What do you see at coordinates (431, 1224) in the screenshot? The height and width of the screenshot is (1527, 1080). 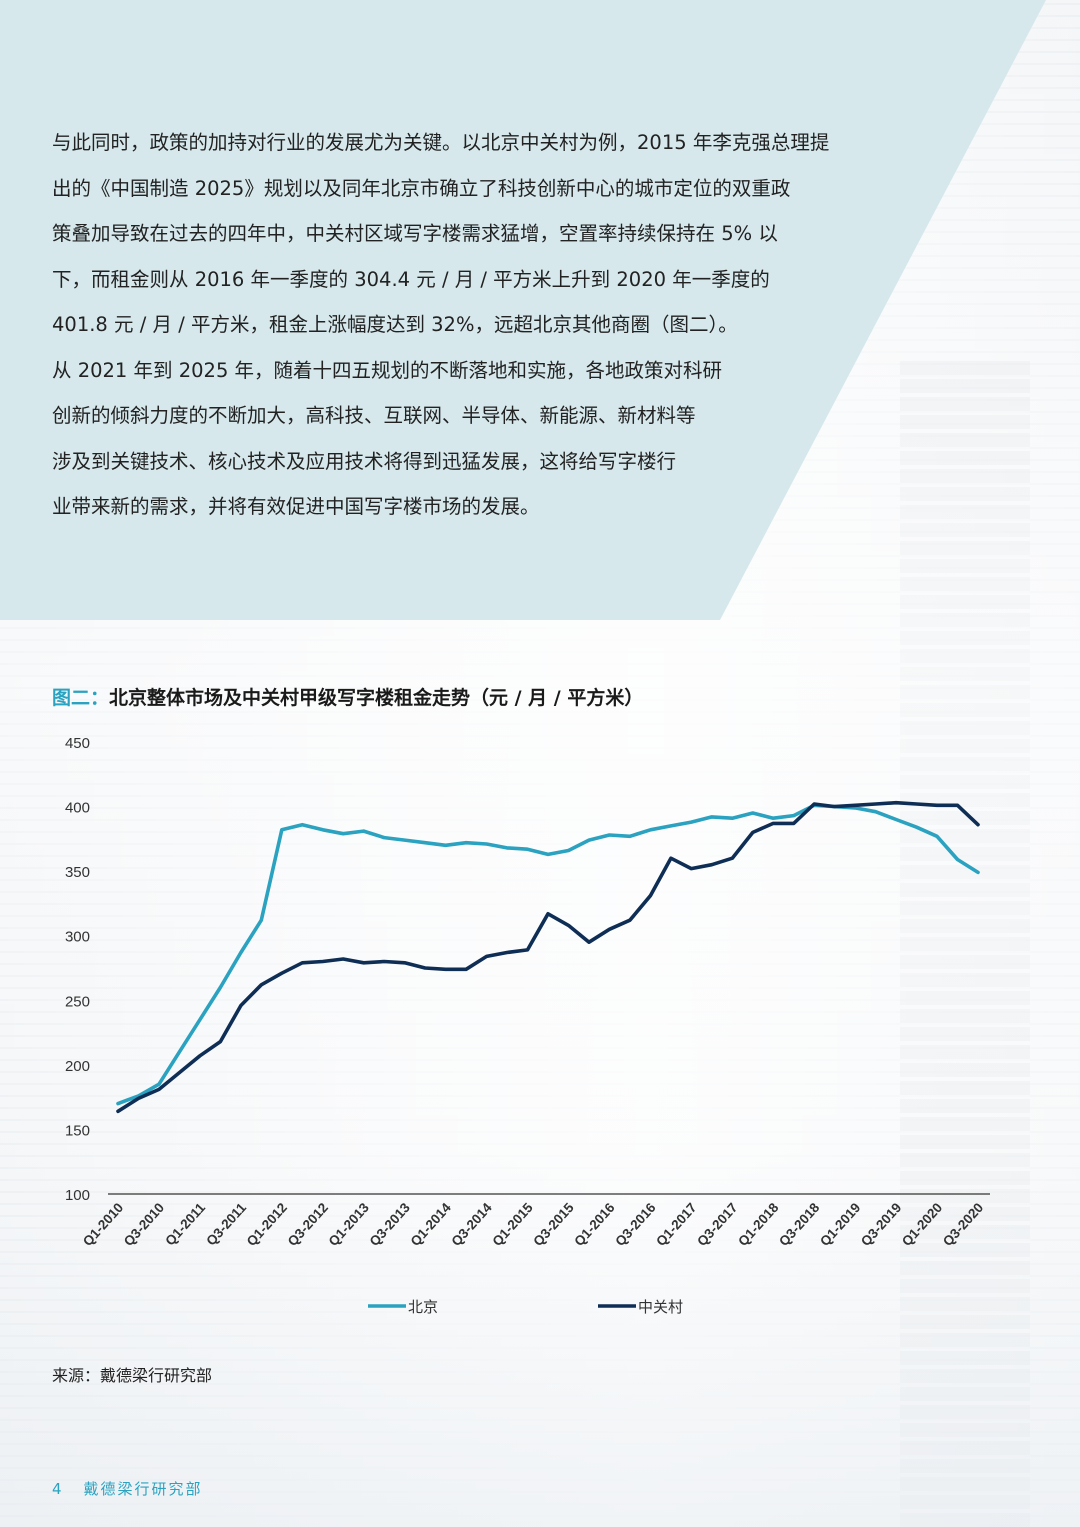 I see `x-tick-label: Q1-2014` at bounding box center [431, 1224].